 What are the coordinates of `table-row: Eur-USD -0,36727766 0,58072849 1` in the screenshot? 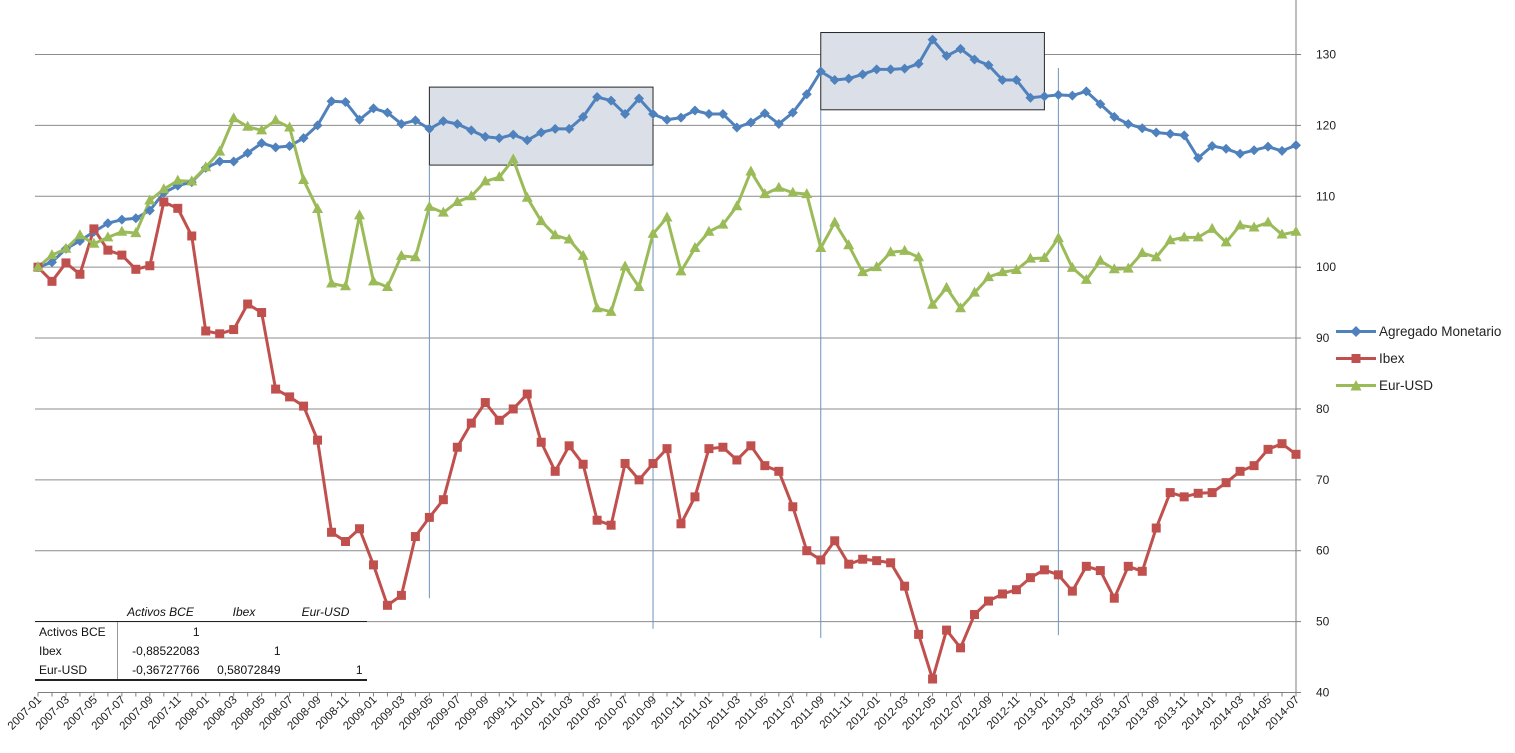 It's located at (201, 670).